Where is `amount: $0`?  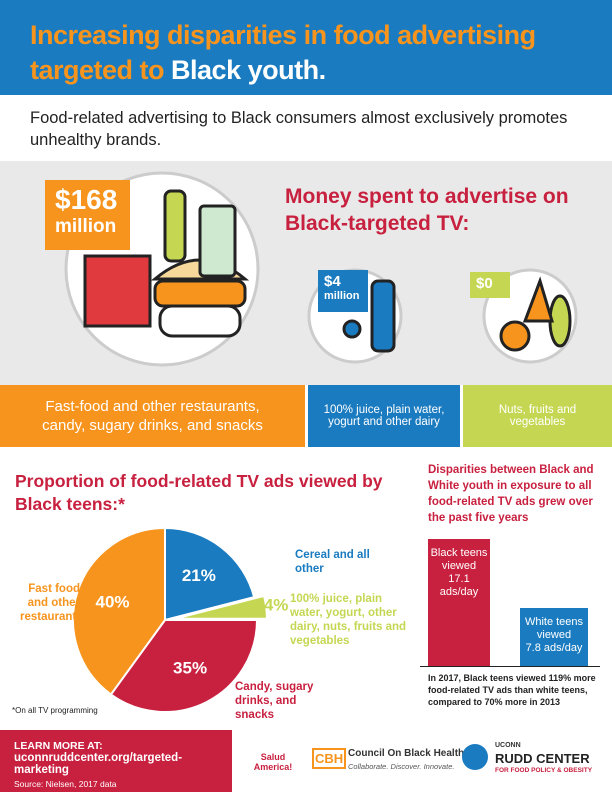 amount: $0 is located at coordinates (490, 285).